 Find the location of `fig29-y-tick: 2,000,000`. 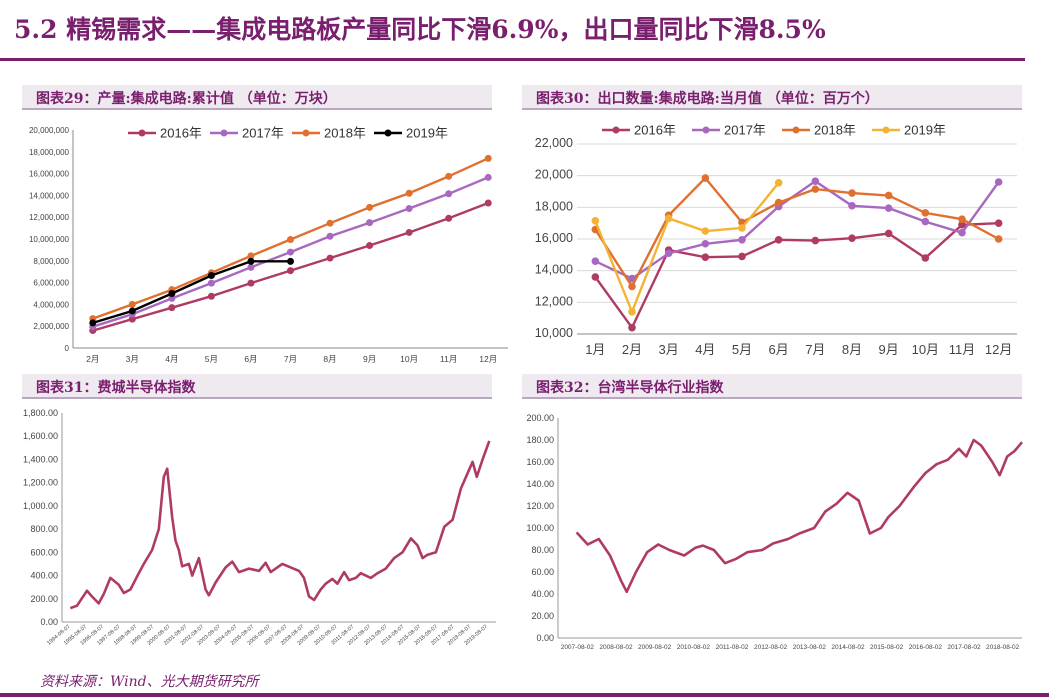

fig29-y-tick: 2,000,000 is located at coordinates (51, 326).